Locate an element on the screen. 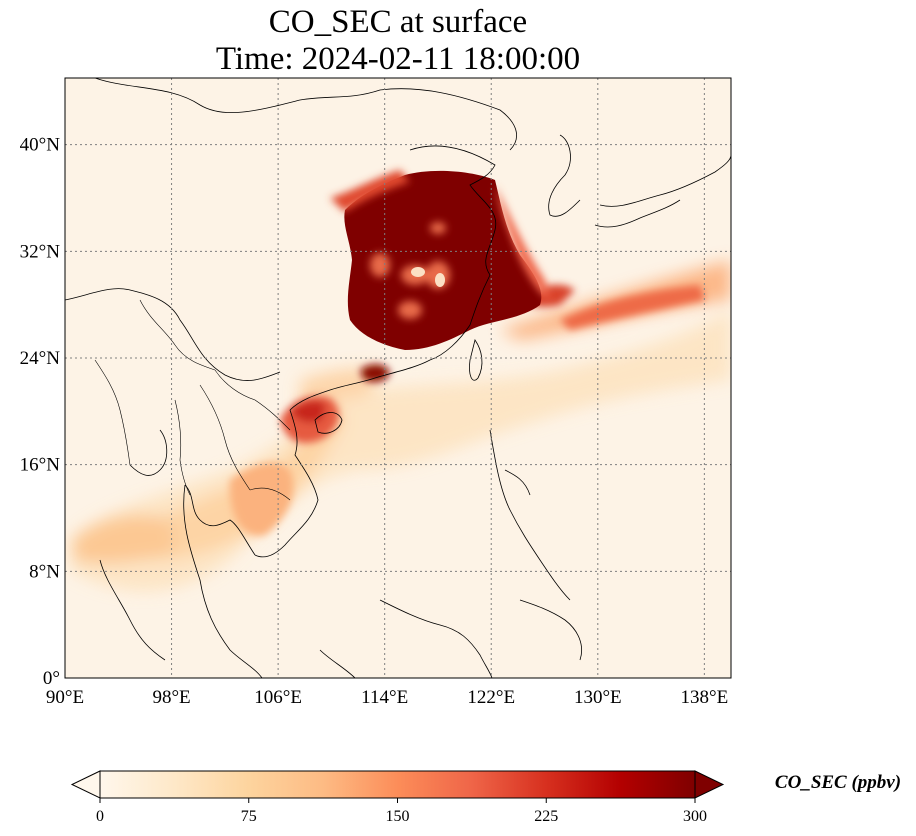 The image size is (916, 836). longitude-tick-label: 106°E is located at coordinates (278, 697).